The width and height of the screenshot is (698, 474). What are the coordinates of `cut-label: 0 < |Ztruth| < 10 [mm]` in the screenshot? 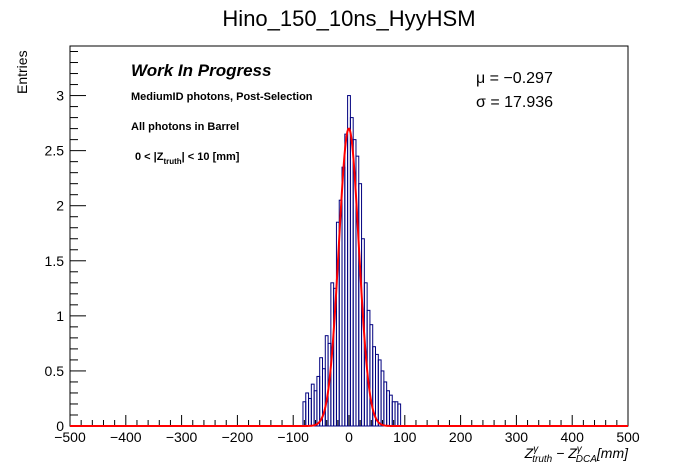 It's located at (187, 158).